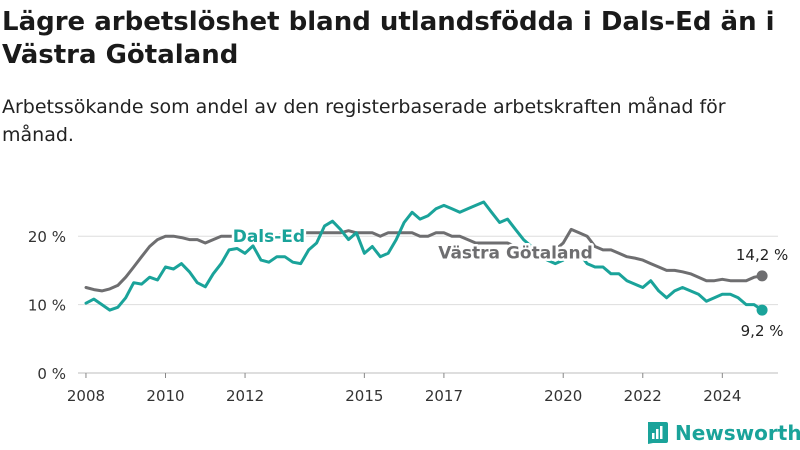 The image size is (800, 450). Describe the element at coordinates (722, 396) in the screenshot. I see `x-tick-label: 2024` at that location.